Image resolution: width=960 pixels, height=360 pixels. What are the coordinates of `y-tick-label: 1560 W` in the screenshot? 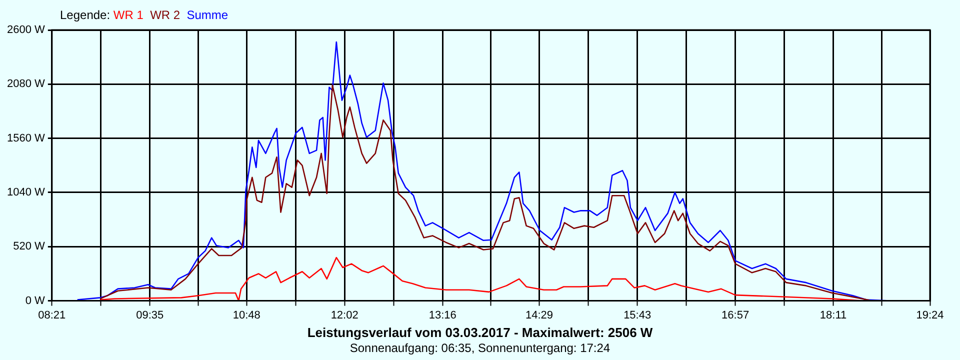 It's located at (26, 138).